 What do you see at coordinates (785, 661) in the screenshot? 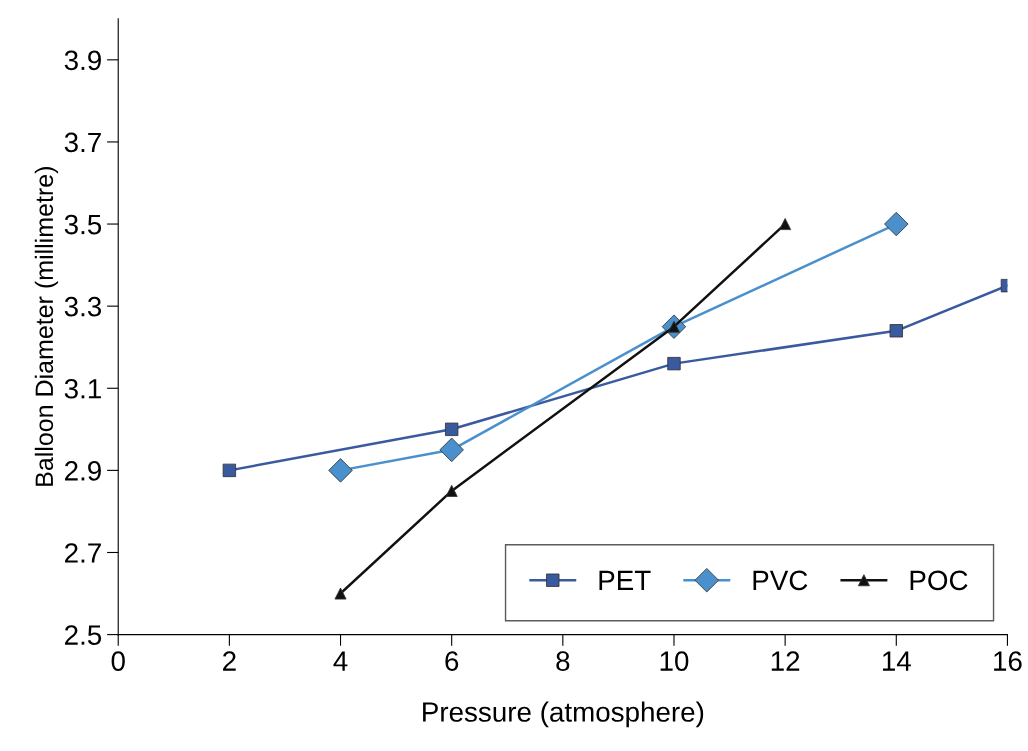
I see `x-tick-label: 12` at bounding box center [785, 661].